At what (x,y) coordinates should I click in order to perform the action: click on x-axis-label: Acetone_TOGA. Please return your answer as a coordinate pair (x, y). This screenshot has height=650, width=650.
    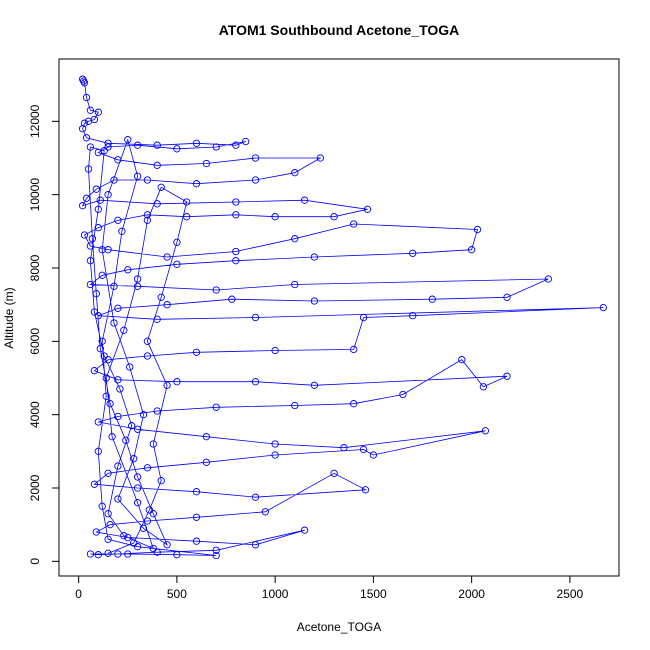
    Looking at the image, I should click on (339, 627).